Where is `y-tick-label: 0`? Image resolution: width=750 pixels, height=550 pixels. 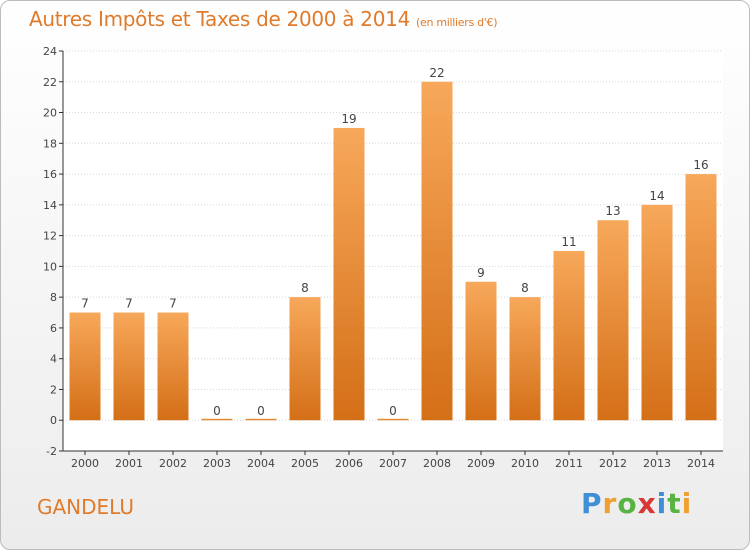
y-tick-label: 0 is located at coordinates (53, 420).